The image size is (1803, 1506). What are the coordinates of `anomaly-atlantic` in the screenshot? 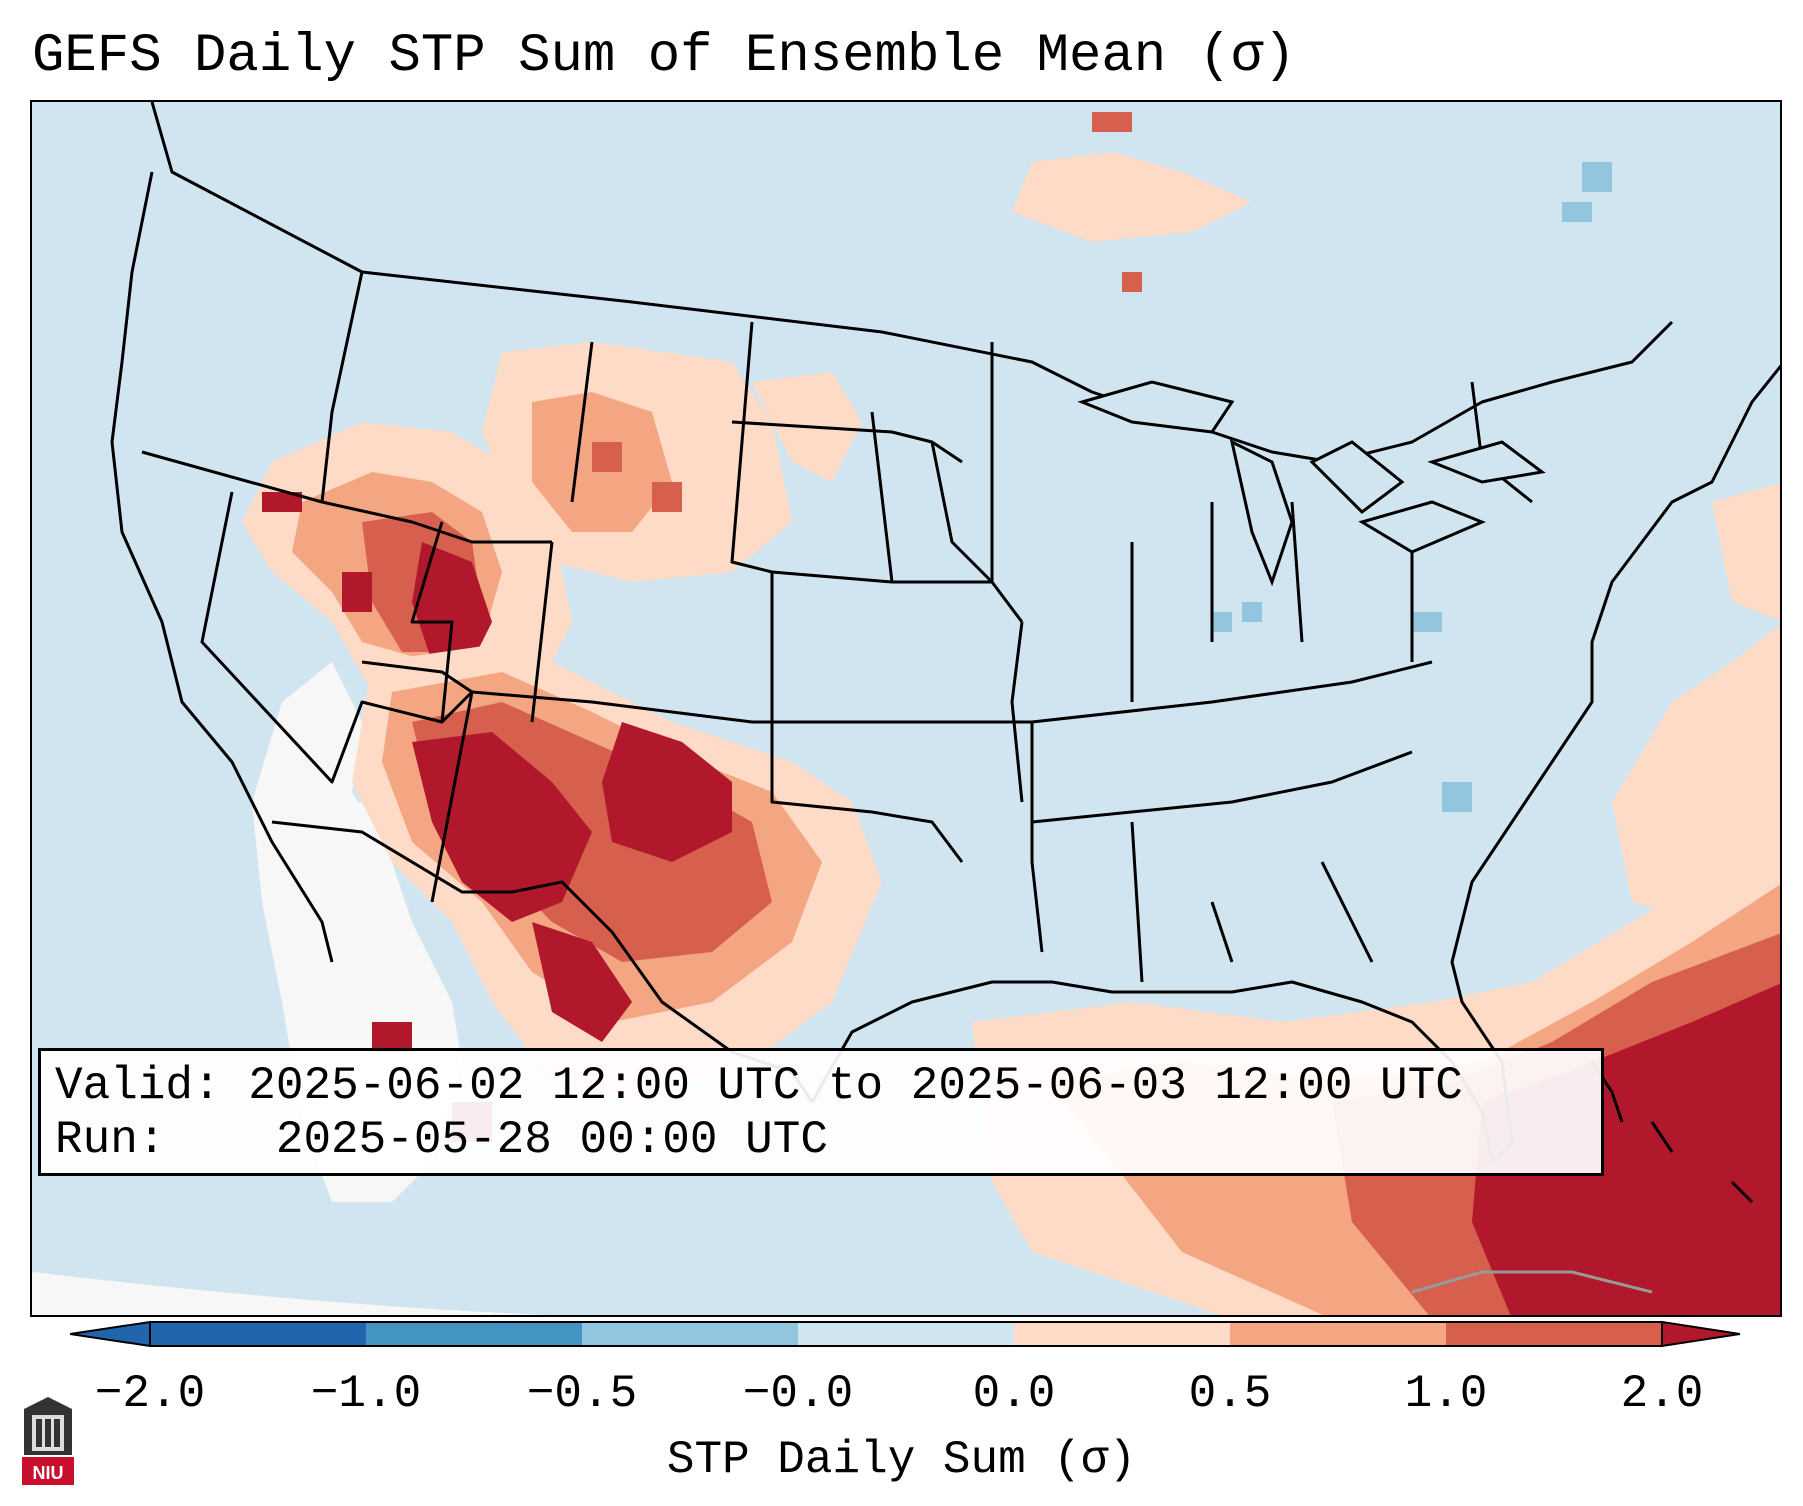 It's located at (1696, 702).